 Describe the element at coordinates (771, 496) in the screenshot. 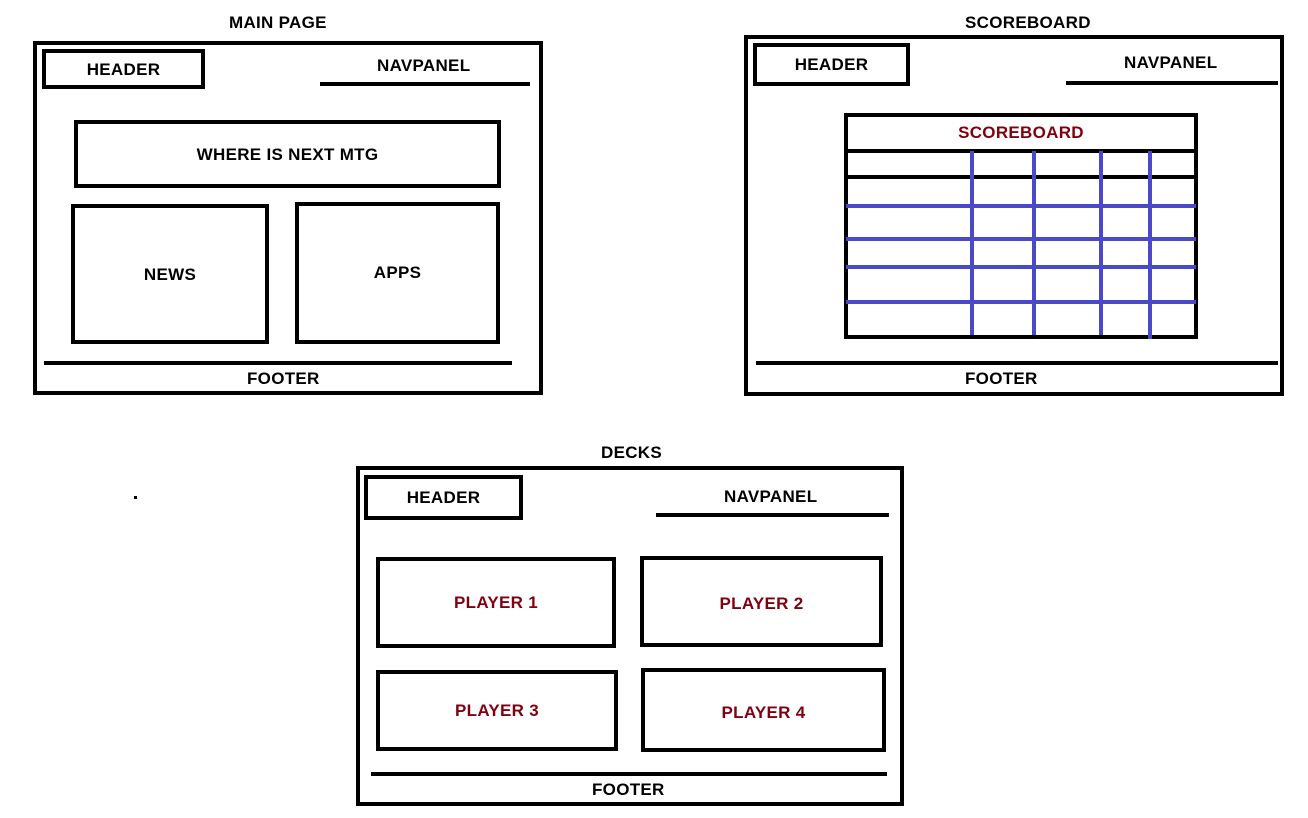

I see `decks-navpanel-label: NAVPANEL` at that location.